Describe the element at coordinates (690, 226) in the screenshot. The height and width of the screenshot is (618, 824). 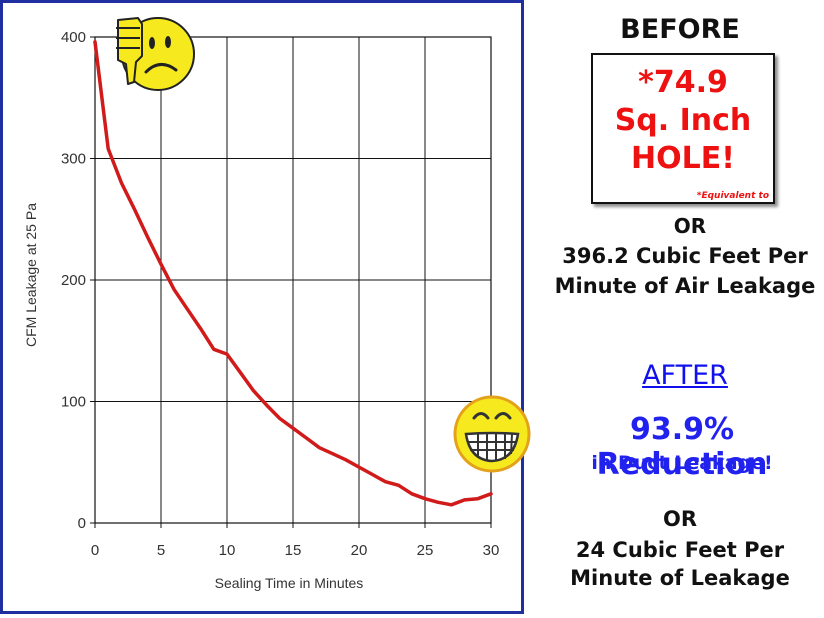
I see `or-text-before: OR` at that location.